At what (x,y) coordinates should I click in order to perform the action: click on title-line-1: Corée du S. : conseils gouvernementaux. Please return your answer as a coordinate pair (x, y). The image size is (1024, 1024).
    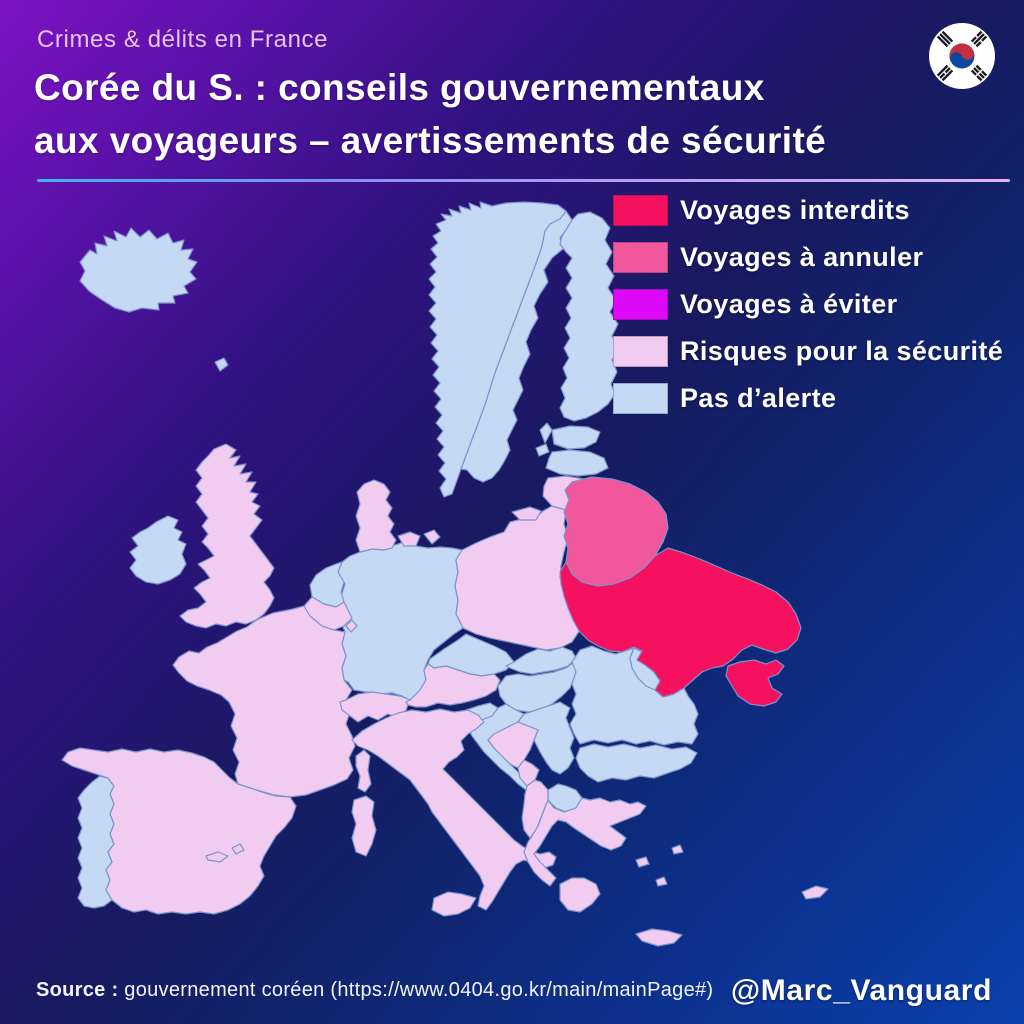
    Looking at the image, I should click on (399, 87).